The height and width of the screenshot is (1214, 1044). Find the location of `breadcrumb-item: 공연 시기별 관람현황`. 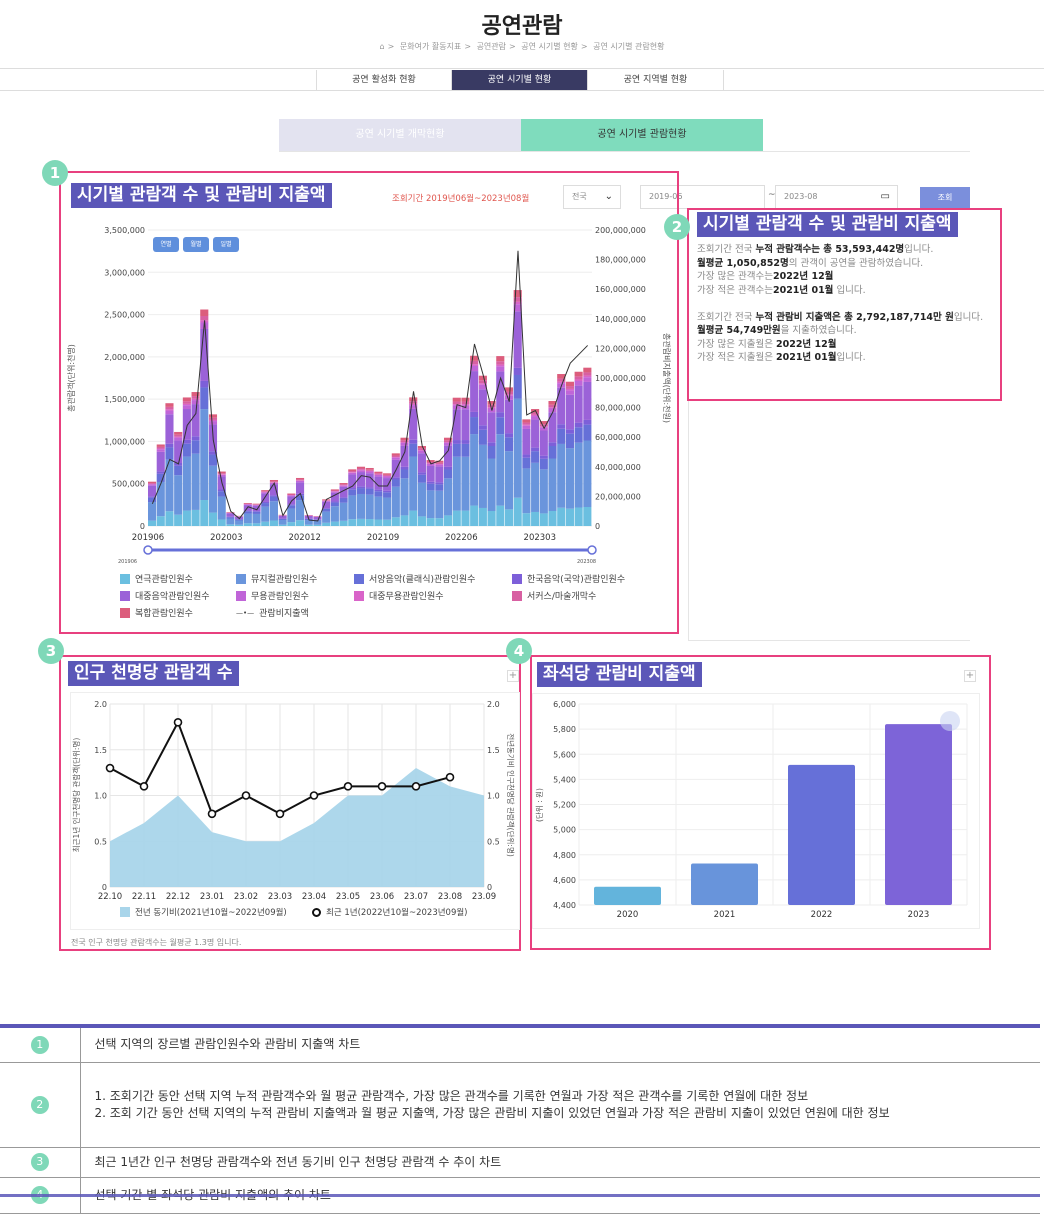

breadcrumb-item: 공연 시기별 관람현황 is located at coordinates (629, 46).